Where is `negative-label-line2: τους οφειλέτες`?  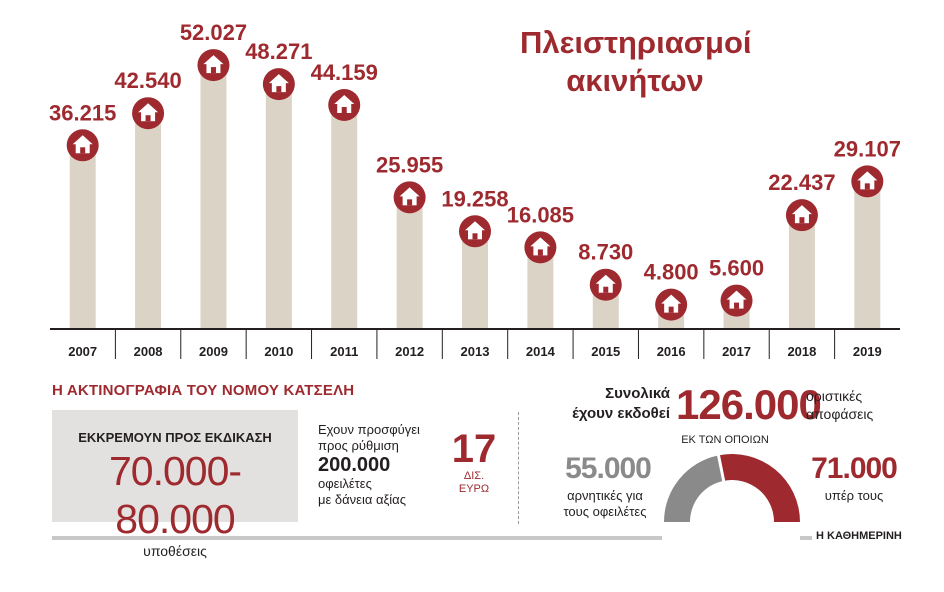 negative-label-line2: τους οφειλέτες is located at coordinates (605, 511).